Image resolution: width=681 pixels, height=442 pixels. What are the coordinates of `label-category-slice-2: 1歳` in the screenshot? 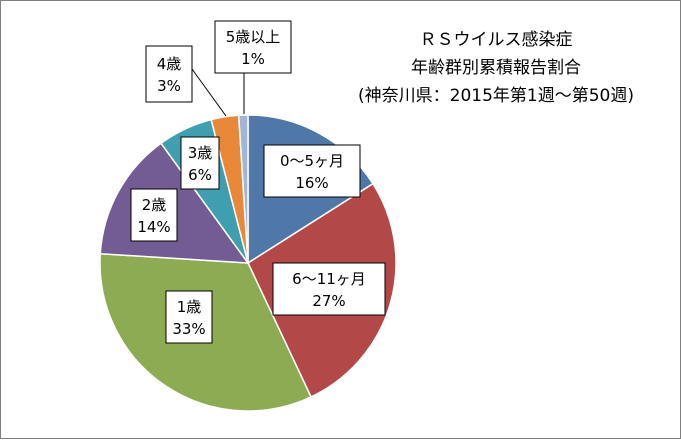 It's located at (189, 307).